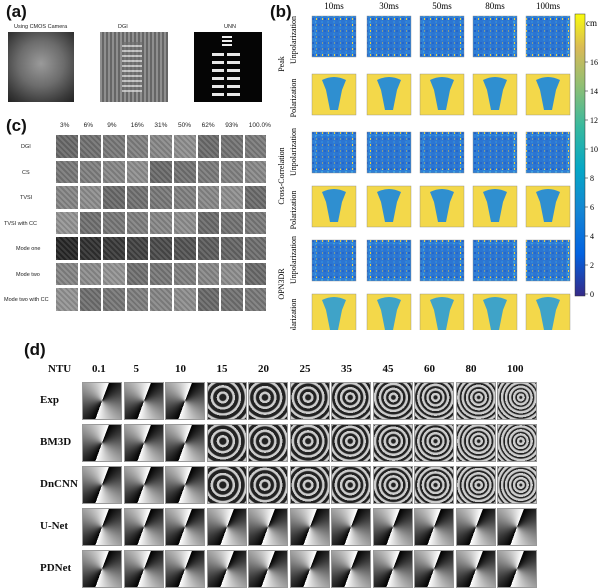 The height and width of the screenshot is (588, 600). Describe the element at coordinates (594, 149) in the screenshot. I see `colorbar-tick-label: 10` at that location.